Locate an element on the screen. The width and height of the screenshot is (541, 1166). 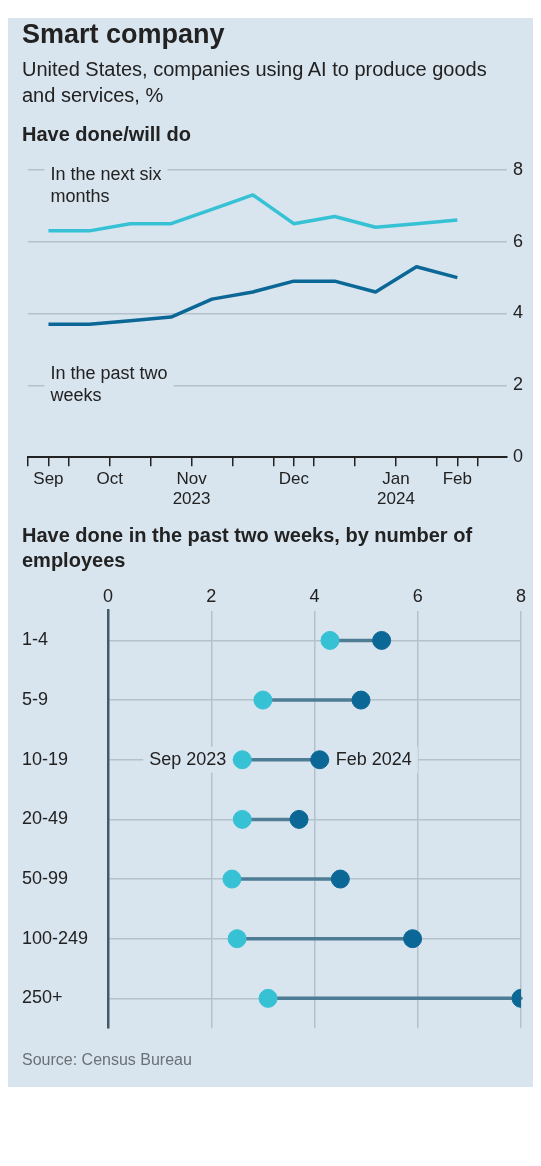
y-tick-label: 2 is located at coordinates (517, 384).